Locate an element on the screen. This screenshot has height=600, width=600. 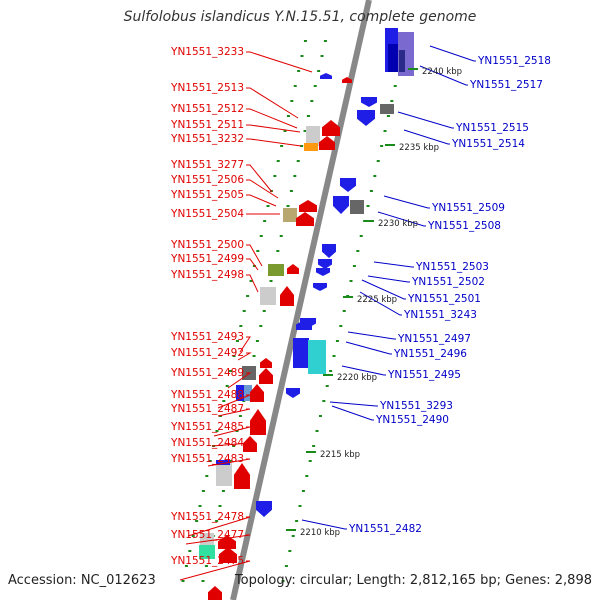
right-gene-label: YN1551_3293 is located at coordinates (416, 406).